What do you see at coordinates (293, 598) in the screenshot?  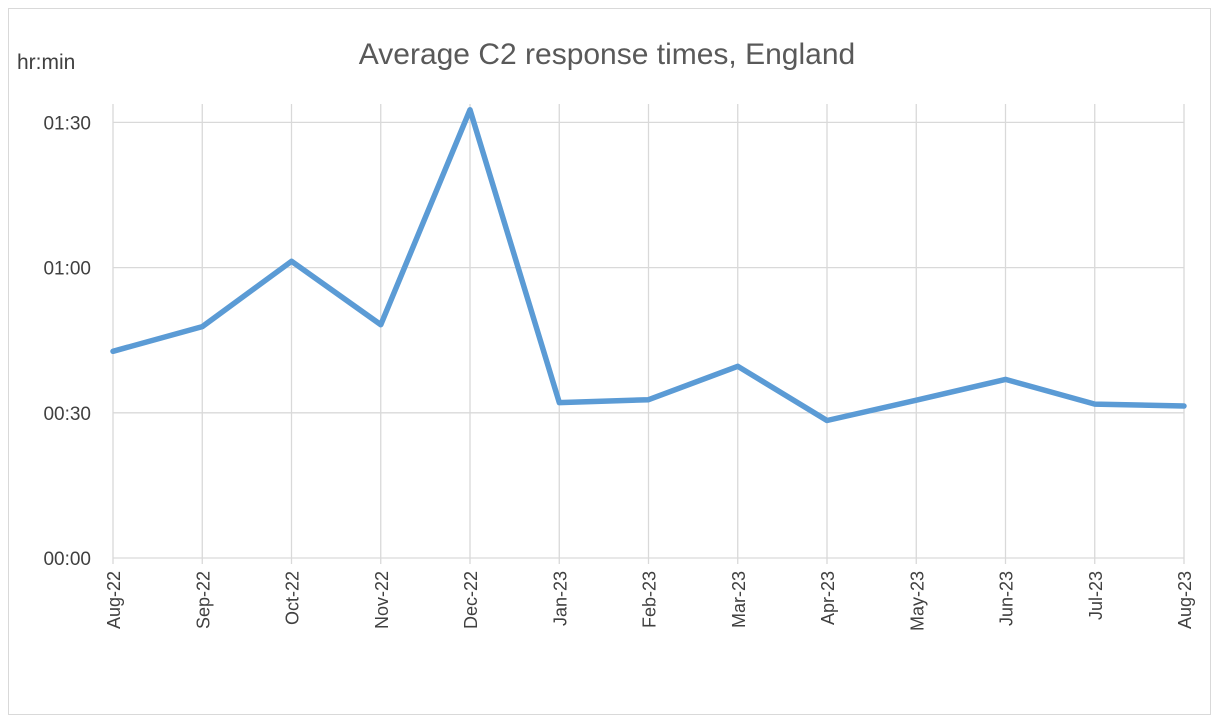 I see `x-tick-label: Oct-22` at bounding box center [293, 598].